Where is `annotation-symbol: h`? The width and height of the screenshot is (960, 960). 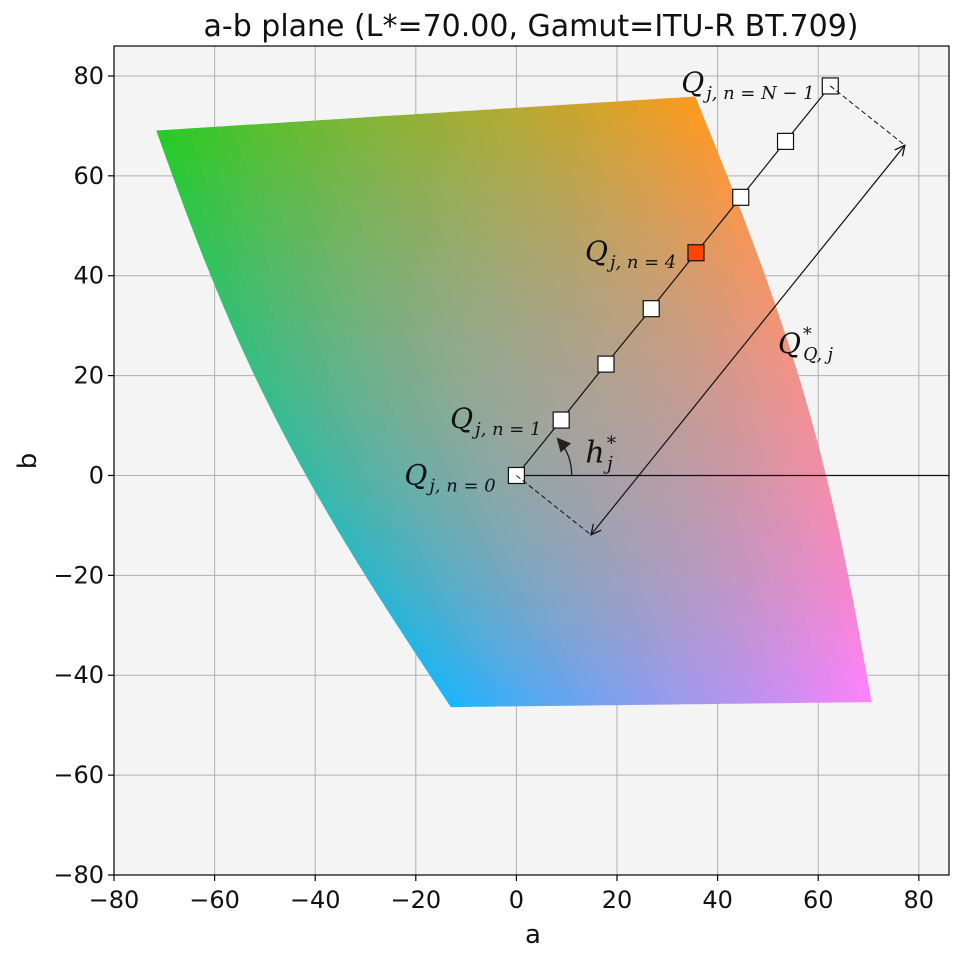
annotation-symbol: h is located at coordinates (594, 452).